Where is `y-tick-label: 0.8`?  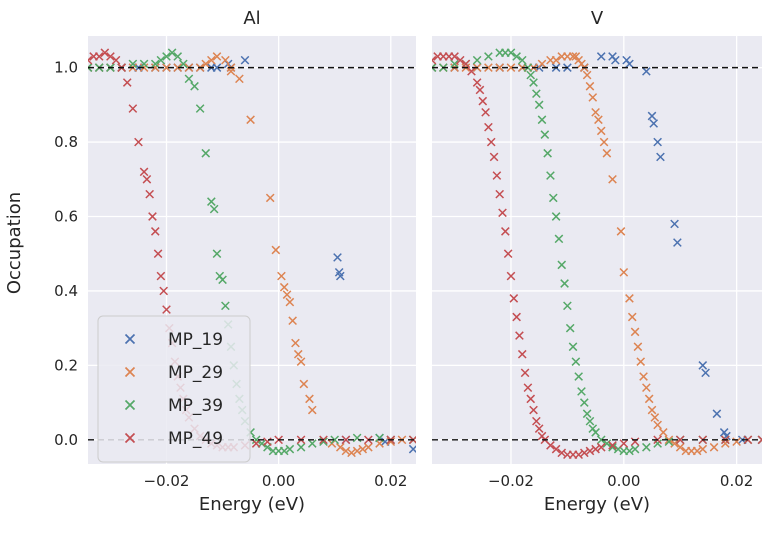
y-tick-label: 0.8 is located at coordinates (66, 142).